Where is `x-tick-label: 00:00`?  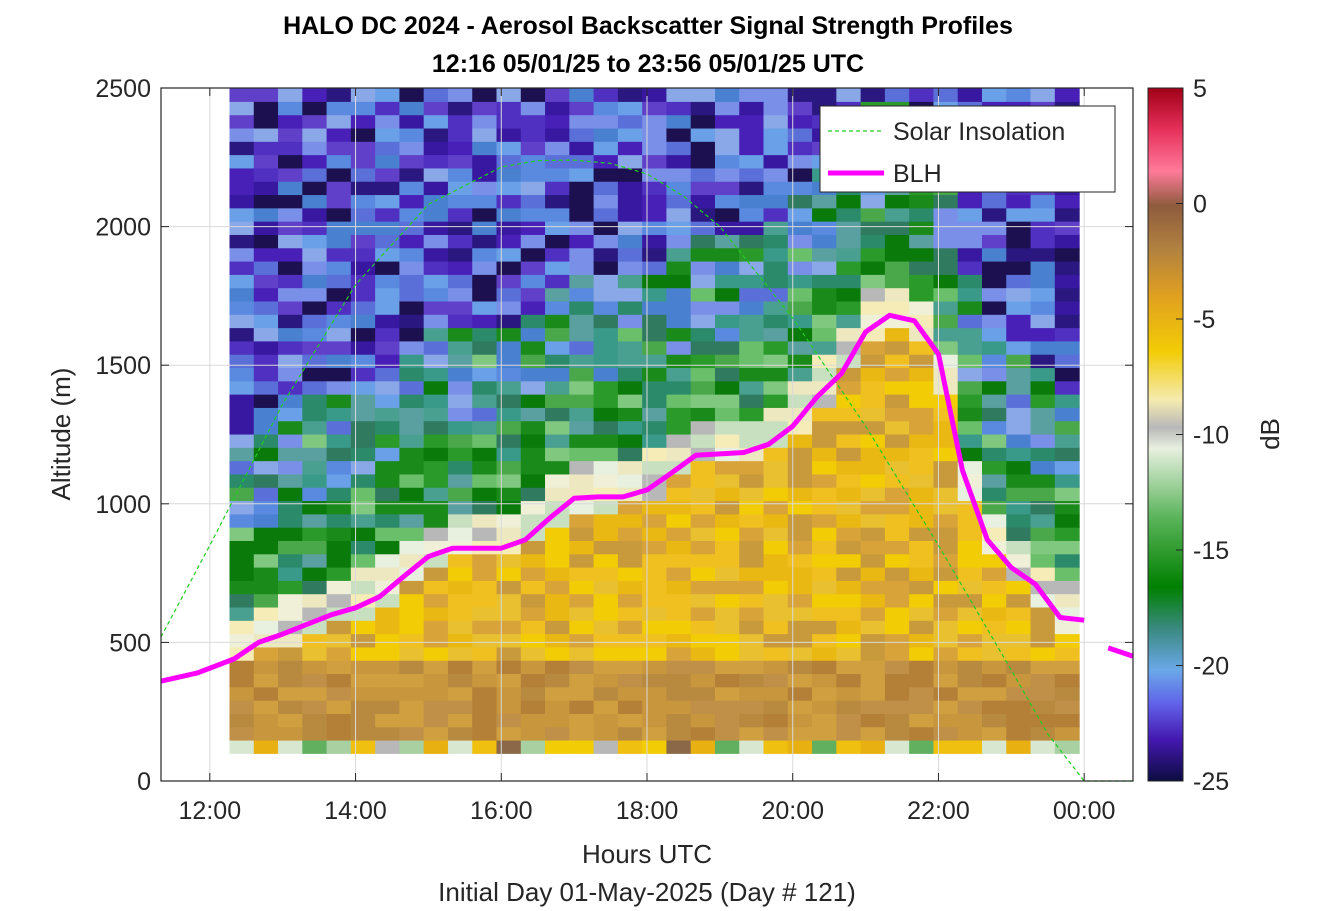
x-tick-label: 00:00 is located at coordinates (1084, 811).